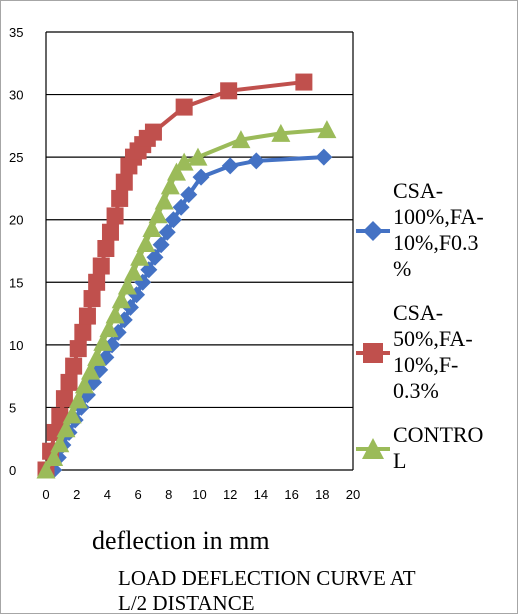 This screenshot has height=614, width=518. I want to click on x-tick-label-16: 16, so click(291, 494).